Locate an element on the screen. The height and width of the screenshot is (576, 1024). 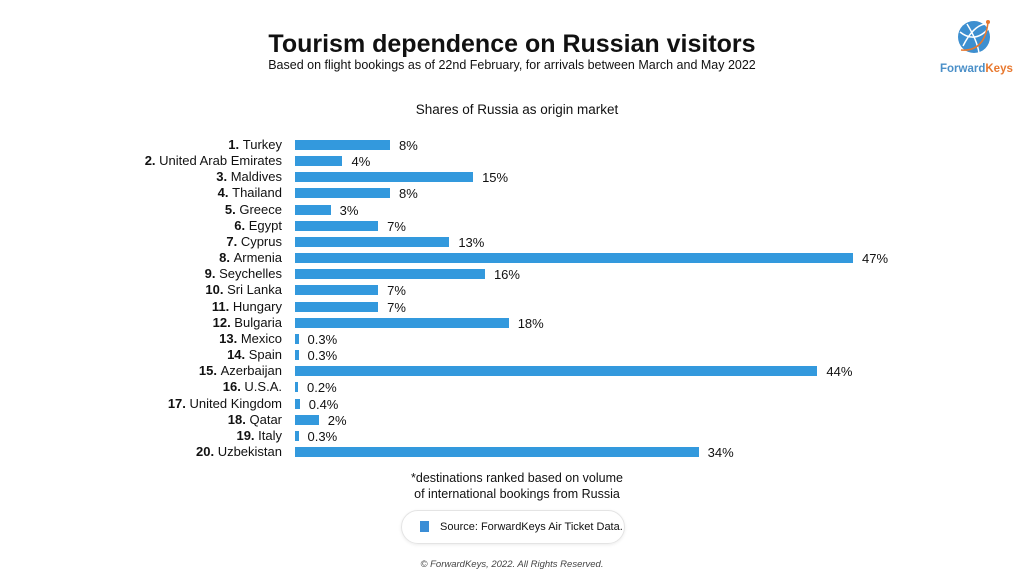
rank-label: 10. is located at coordinates (216, 290).